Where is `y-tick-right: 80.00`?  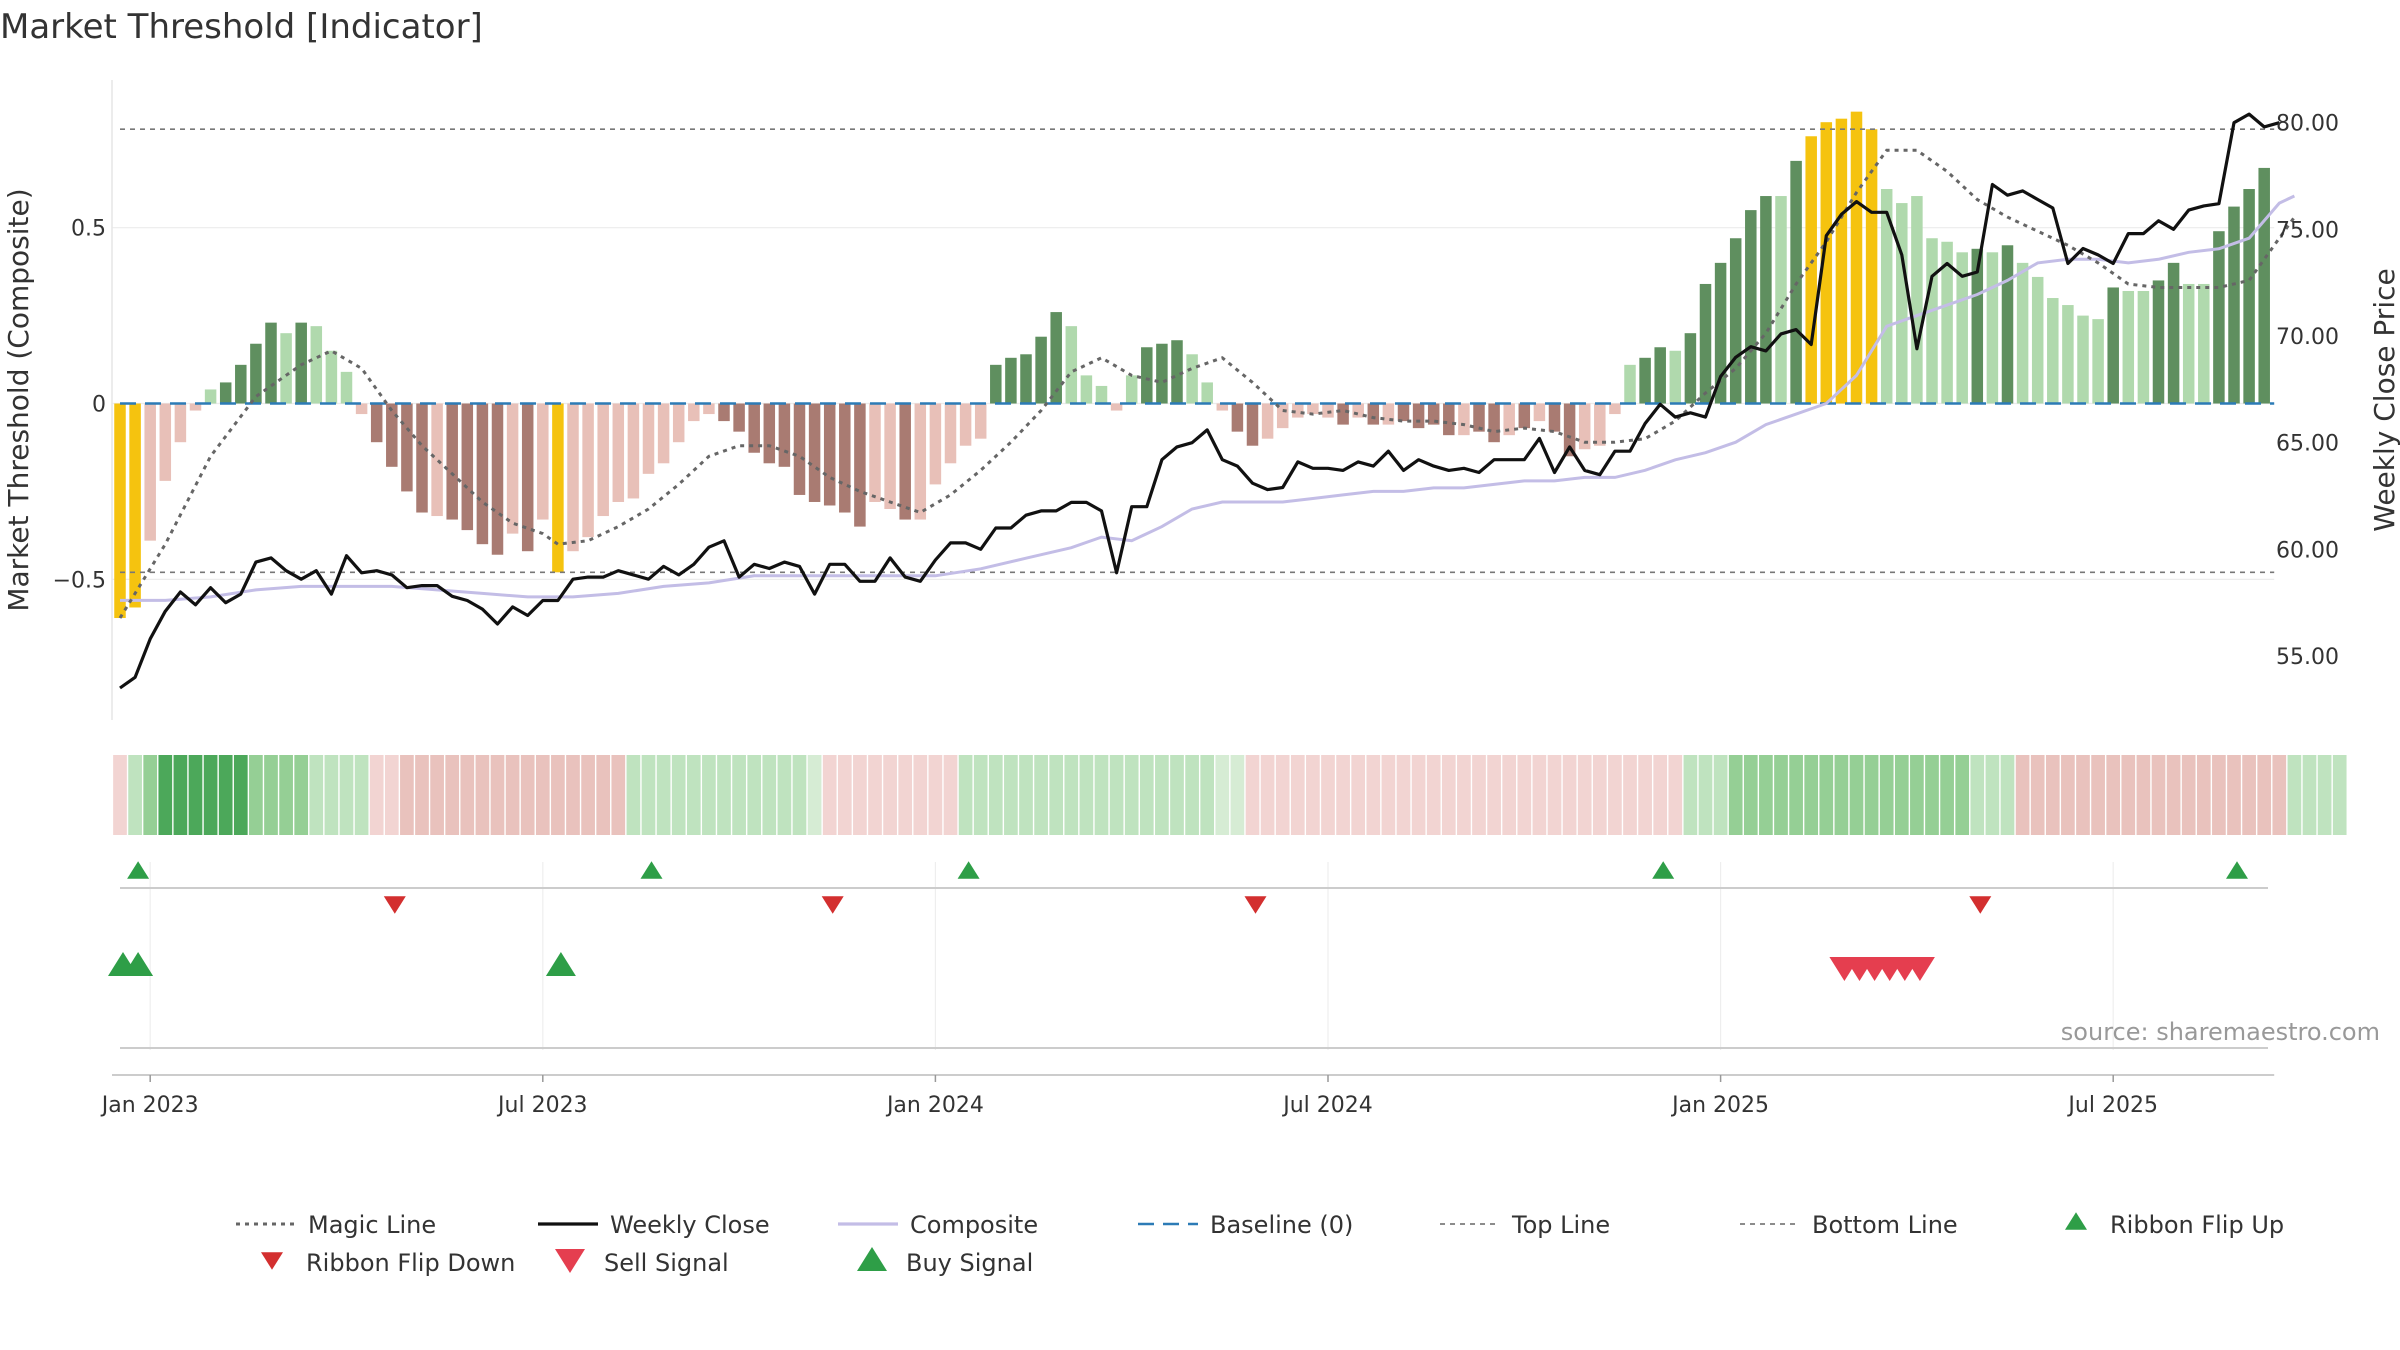 y-tick-right: 80.00 is located at coordinates (2307, 124).